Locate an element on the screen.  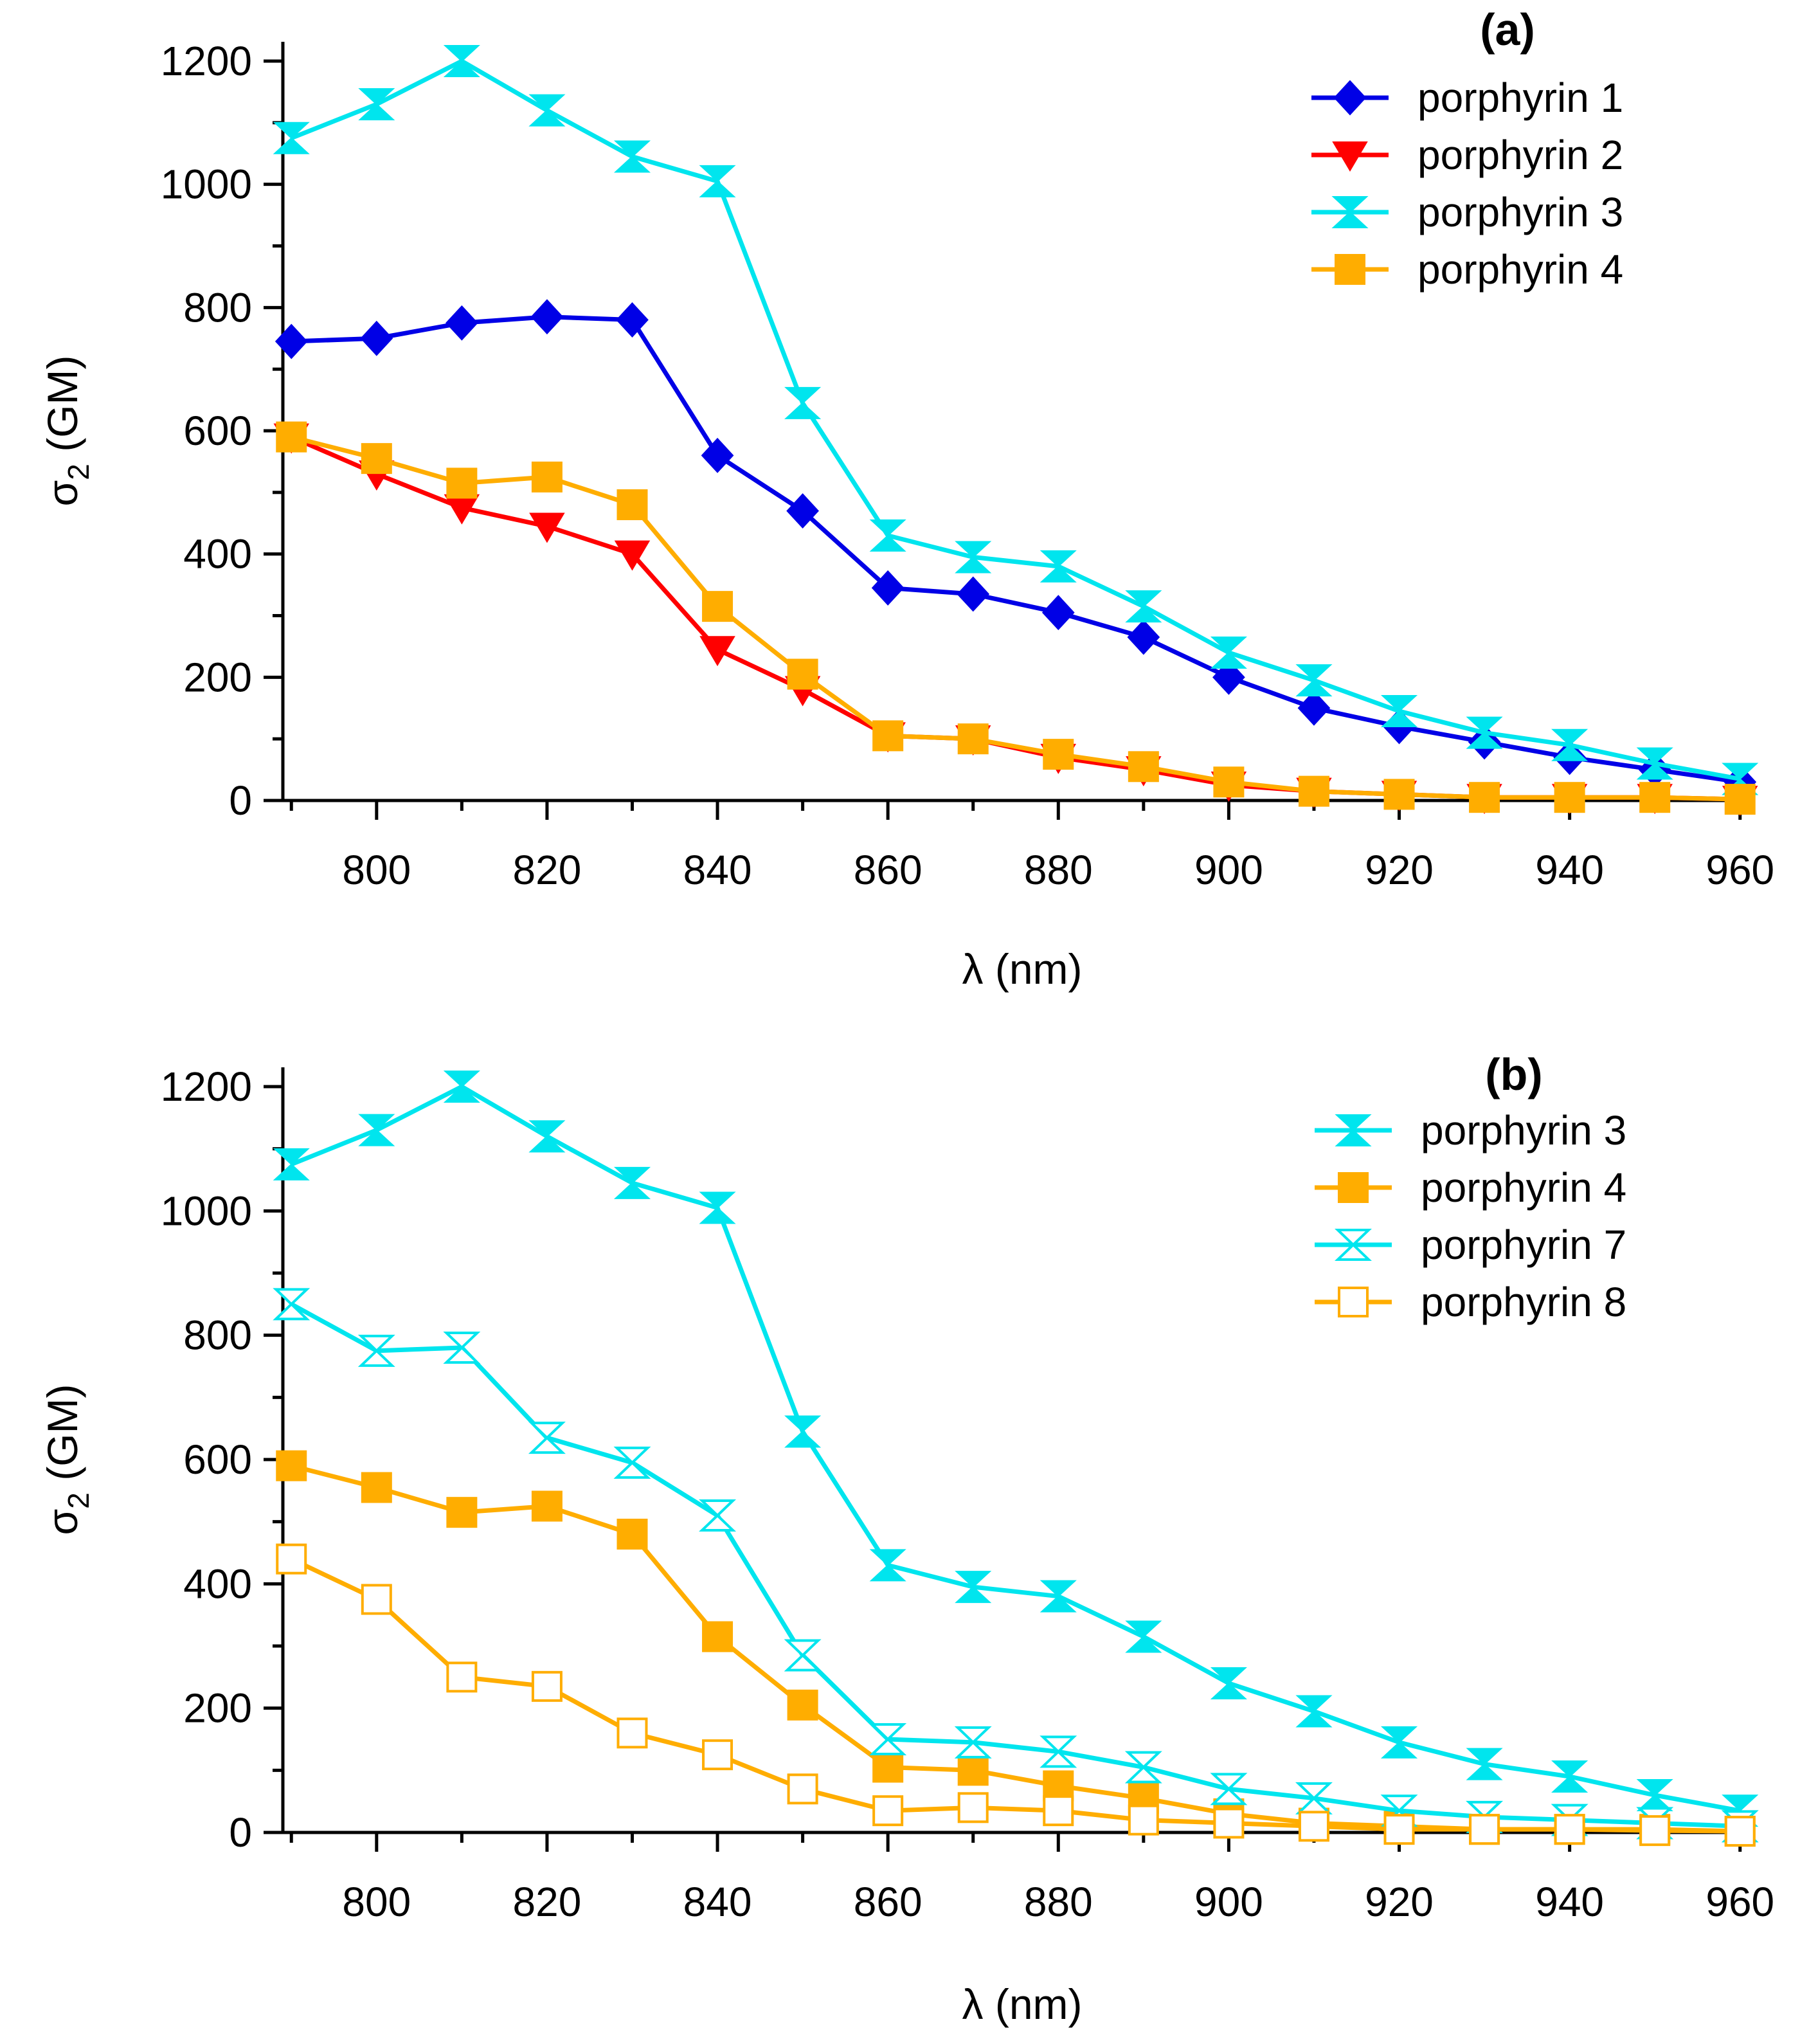
legend-entry: porphyrin 3 is located at coordinates (1467, 212).